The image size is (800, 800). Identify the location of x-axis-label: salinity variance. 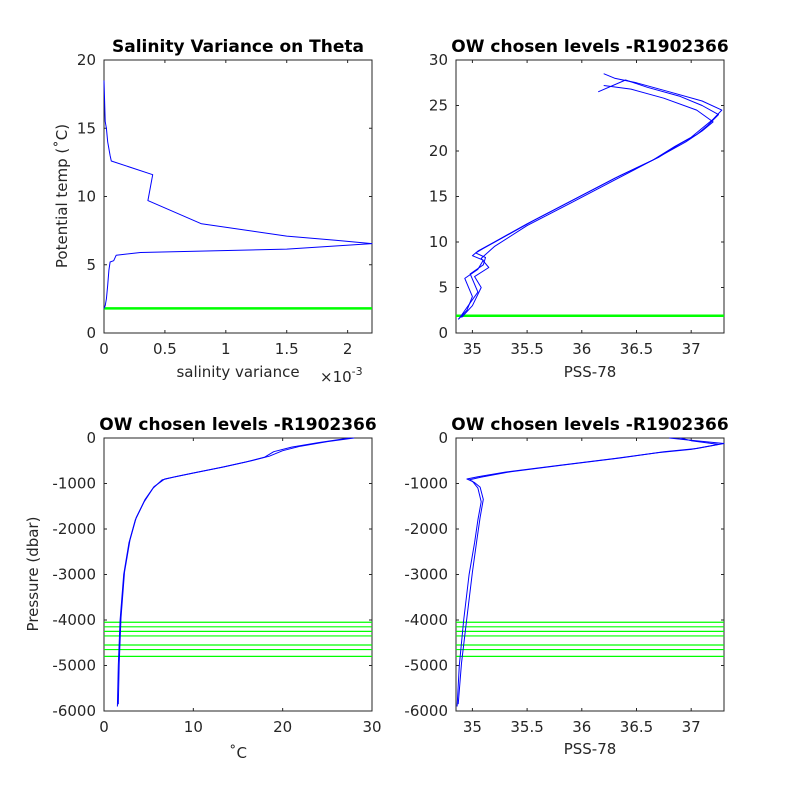
(237, 372).